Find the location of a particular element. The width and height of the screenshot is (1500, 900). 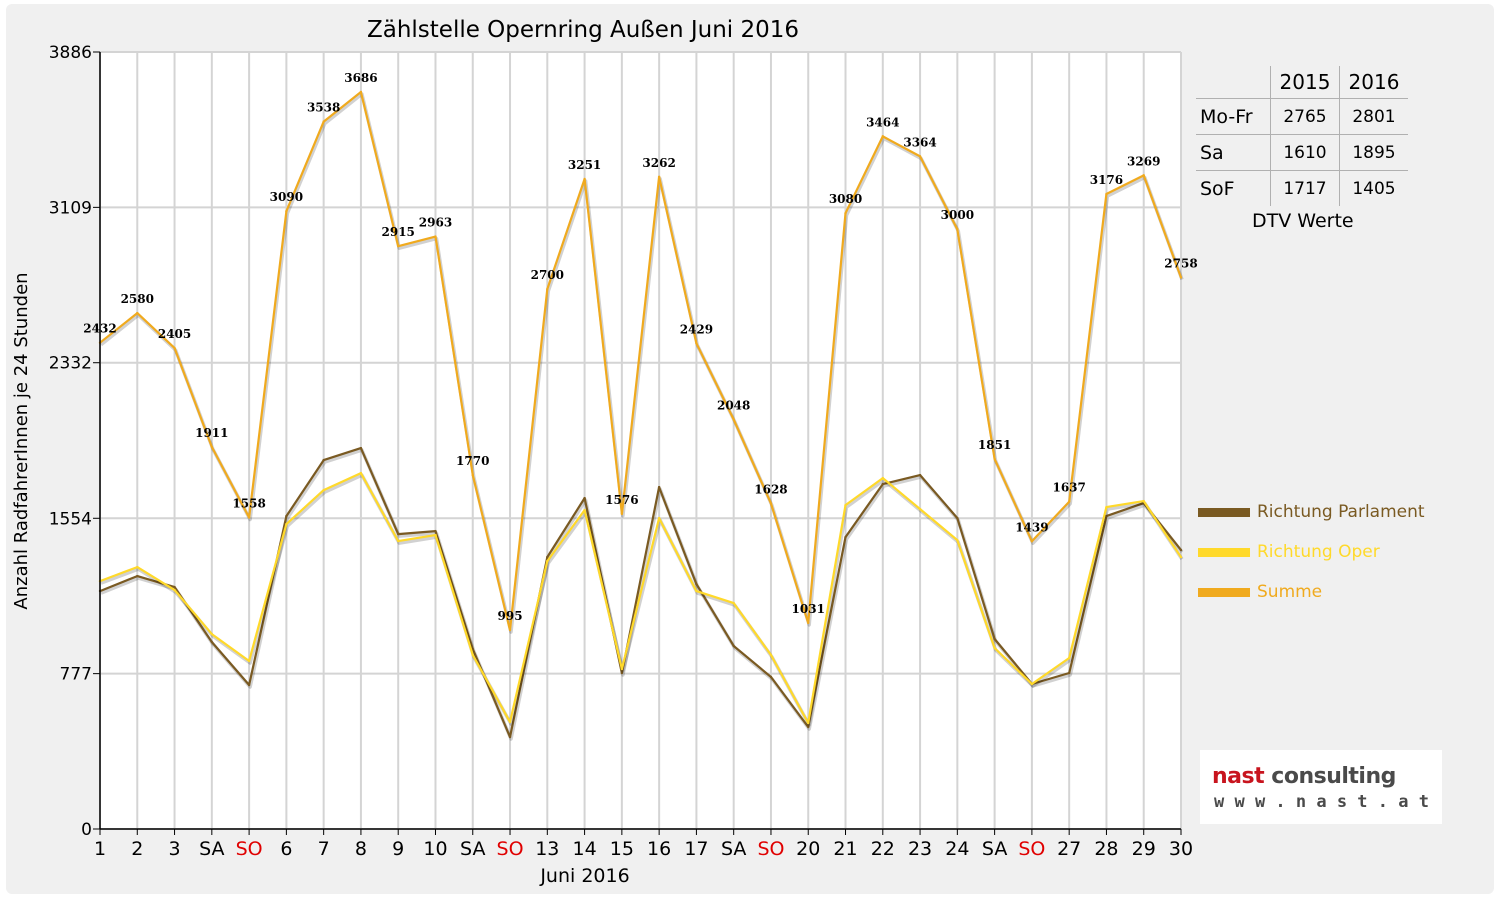

y-tick-label: 2332 is located at coordinates (70, 364).